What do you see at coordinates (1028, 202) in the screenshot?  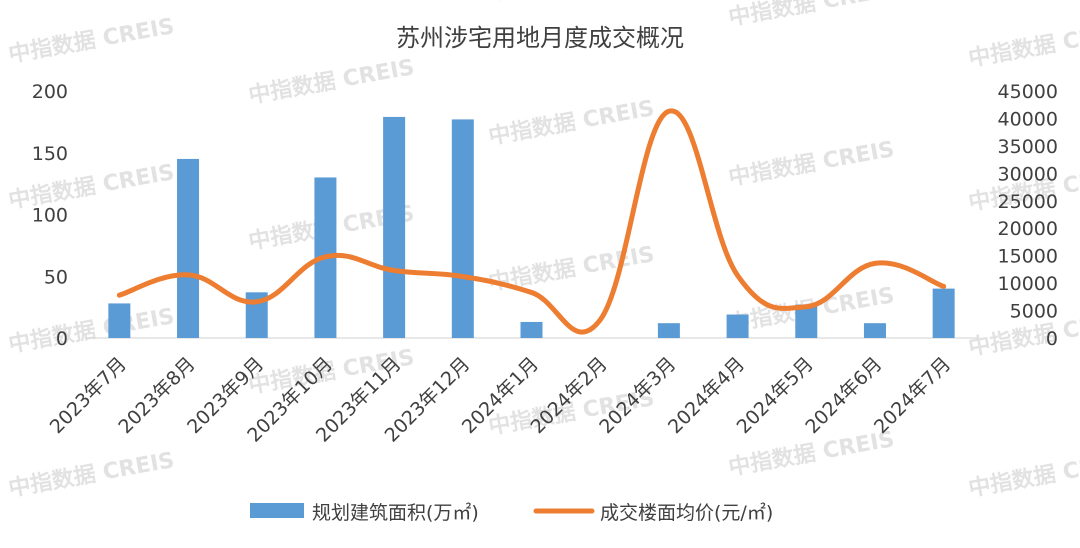 I see `right-axis-tick-label: 25000` at bounding box center [1028, 202].